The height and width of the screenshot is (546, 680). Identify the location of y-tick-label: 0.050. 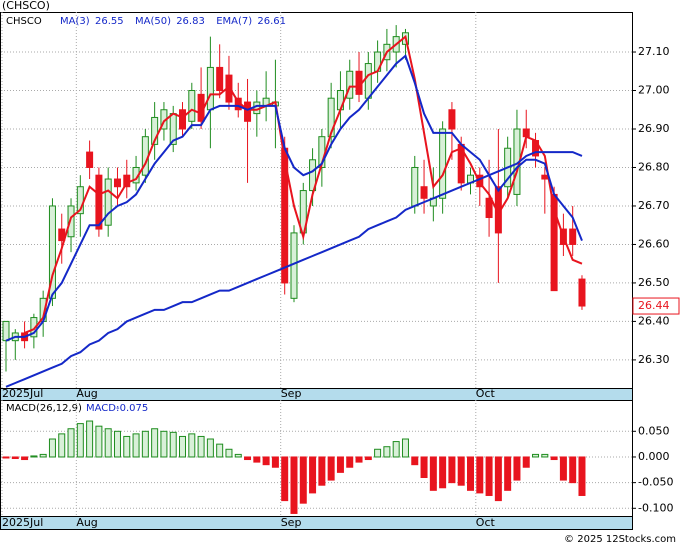
(654, 430).